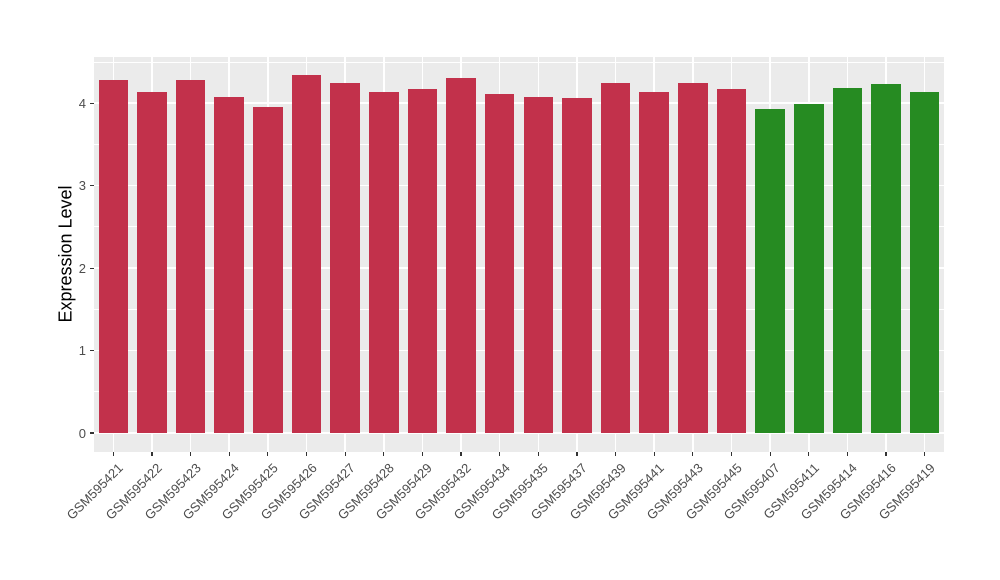 The height and width of the screenshot is (580, 1000). What do you see at coordinates (82, 433) in the screenshot?
I see `y-tick-label: 0` at bounding box center [82, 433].